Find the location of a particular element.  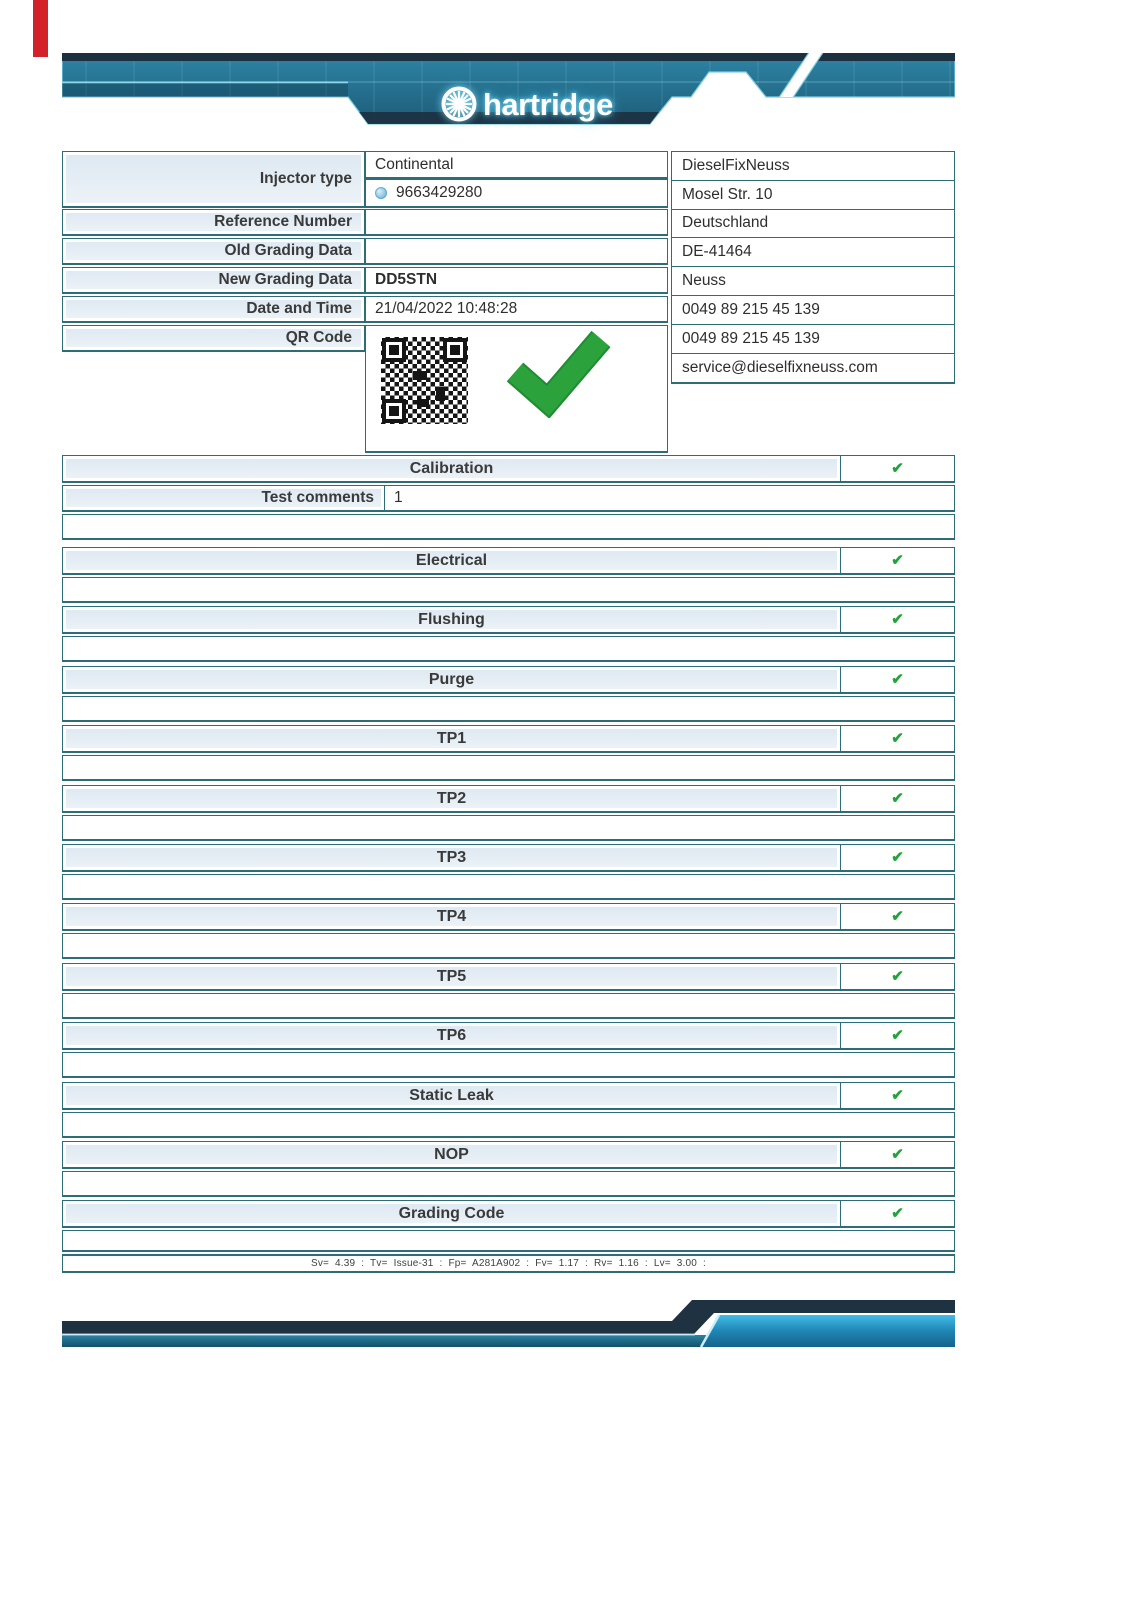

test-section-nop: NOP ✔ is located at coordinates (508, 1155).